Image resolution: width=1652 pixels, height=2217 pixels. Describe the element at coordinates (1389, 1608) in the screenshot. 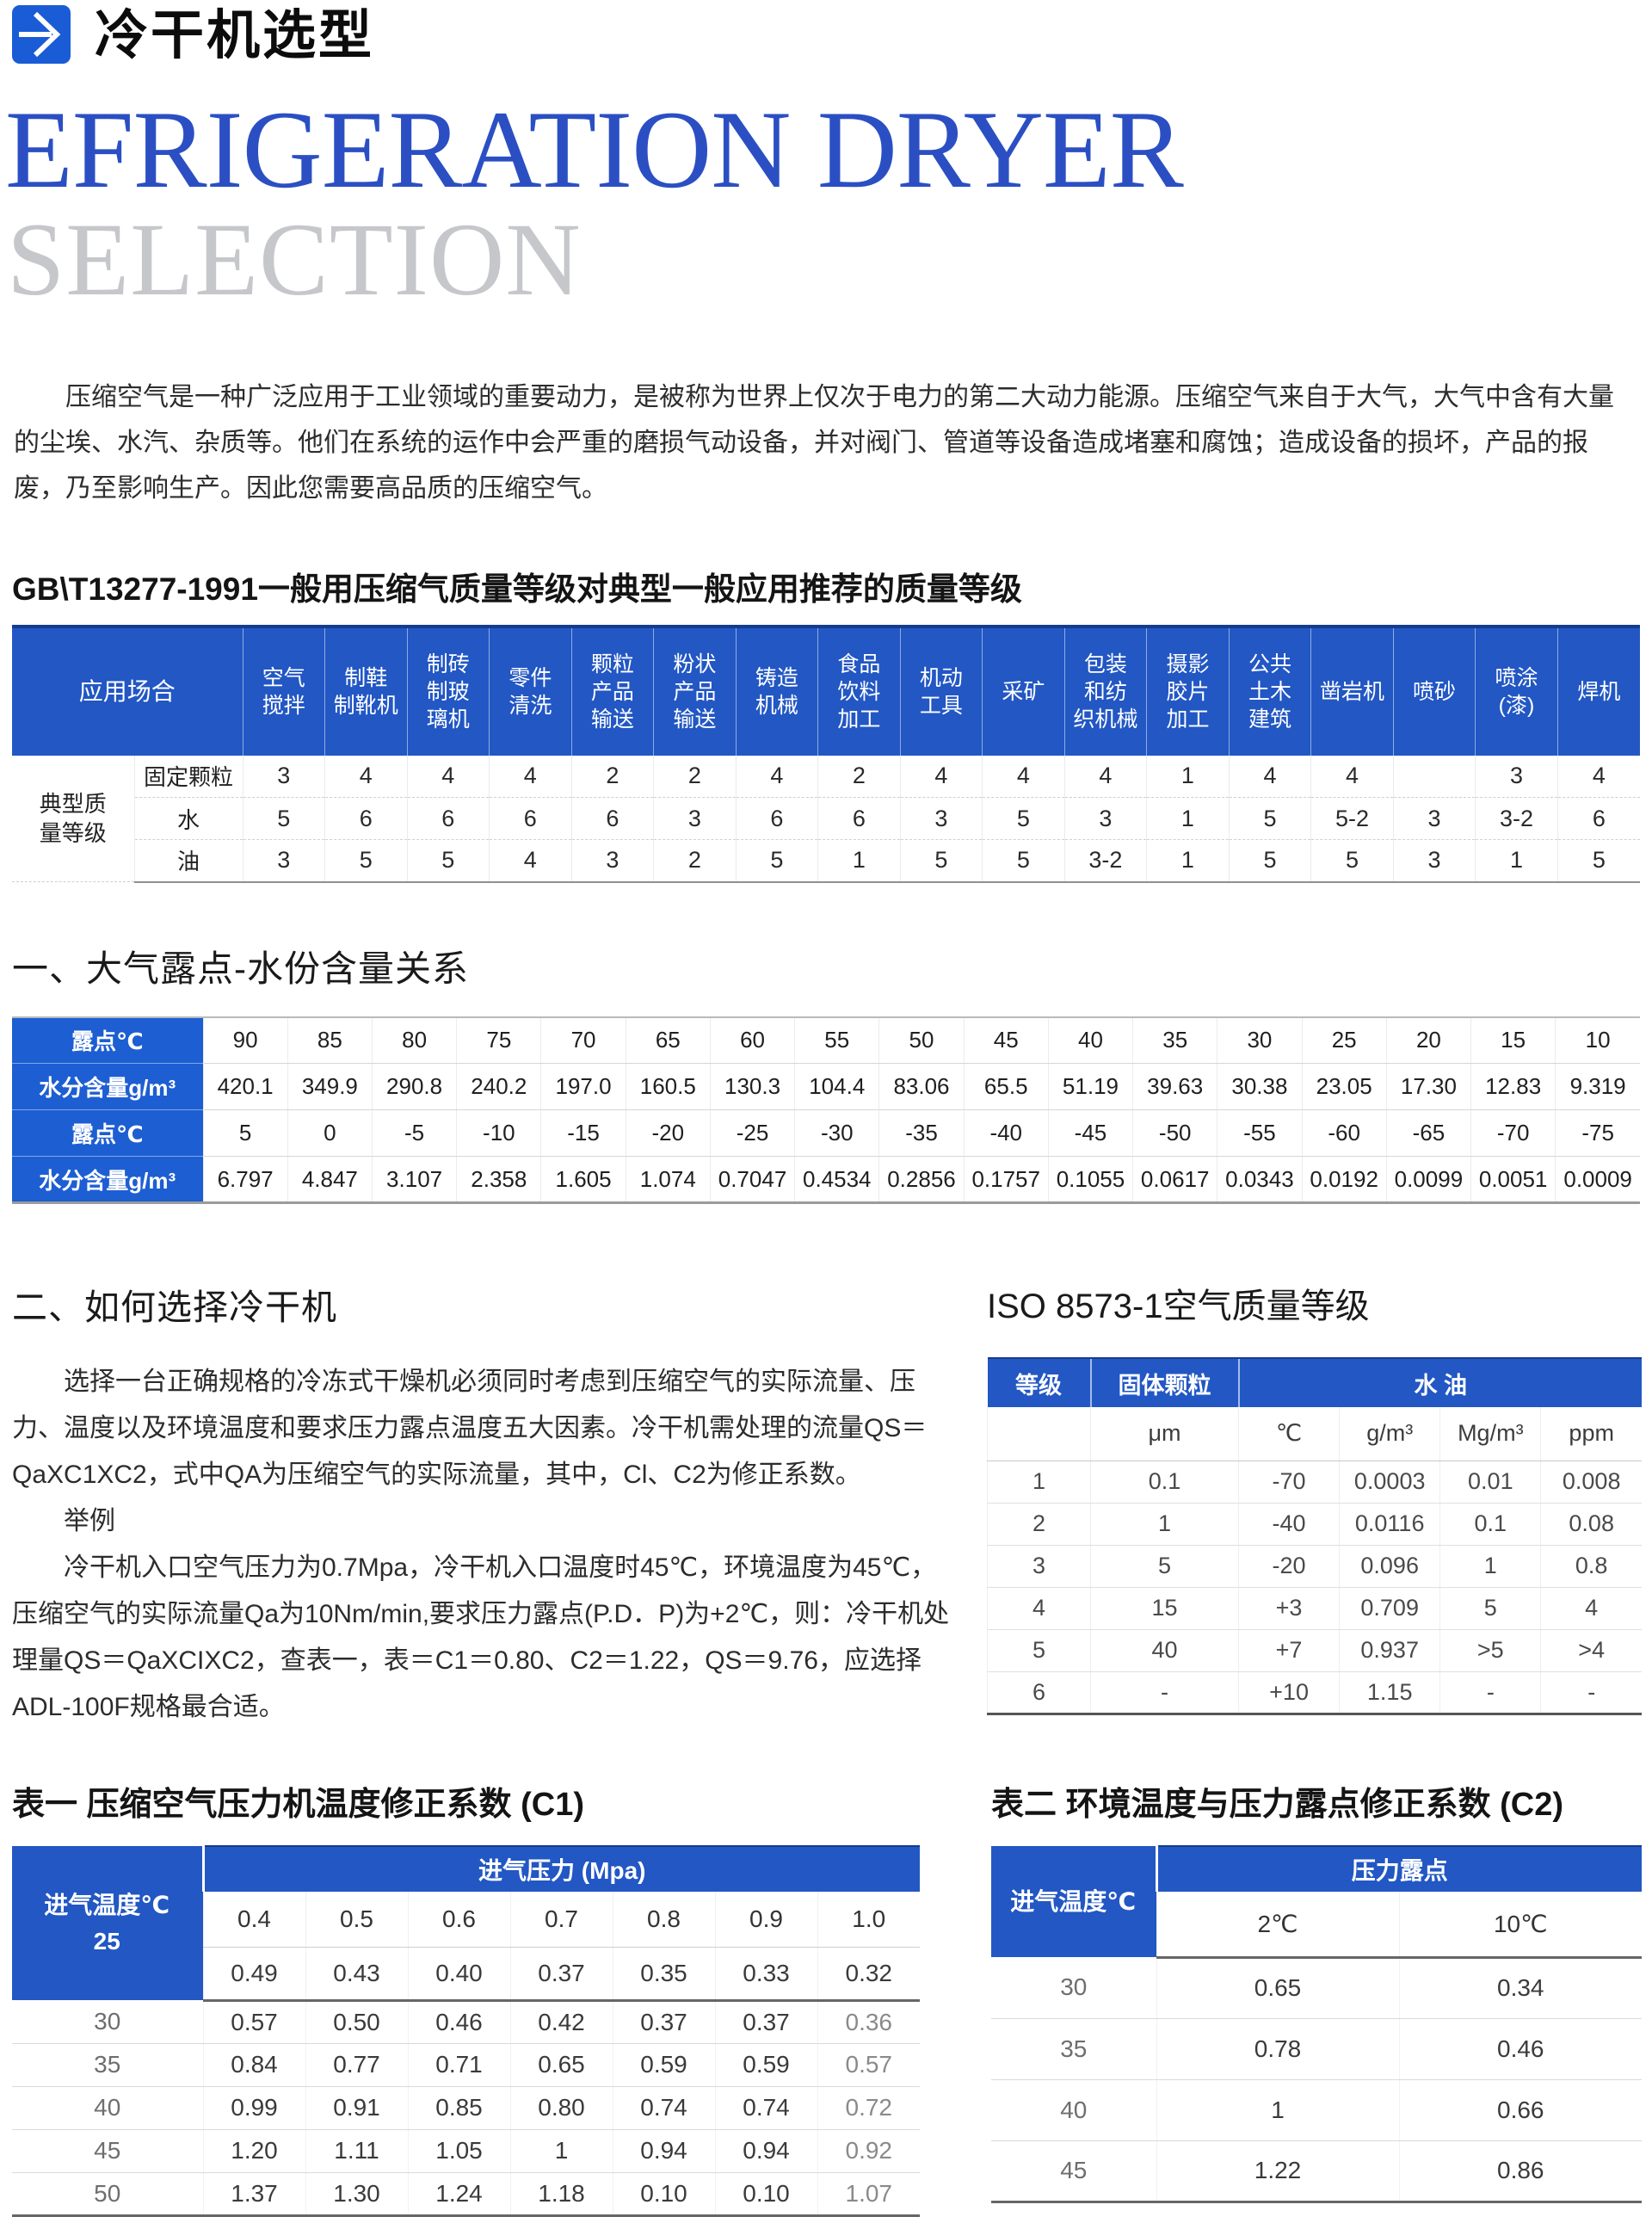

I see `iso-cell: 0.709` at that location.